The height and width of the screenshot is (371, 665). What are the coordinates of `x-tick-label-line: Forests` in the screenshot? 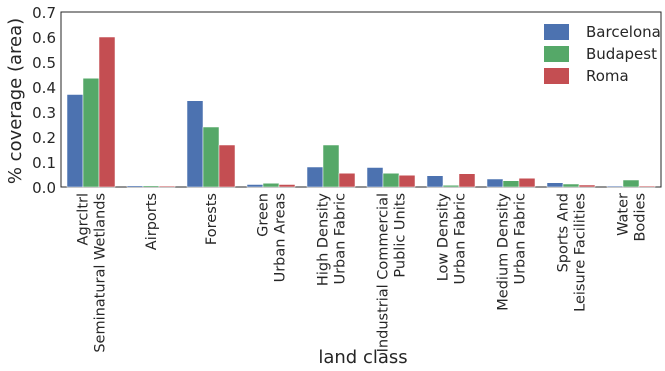 It's located at (212, 219).